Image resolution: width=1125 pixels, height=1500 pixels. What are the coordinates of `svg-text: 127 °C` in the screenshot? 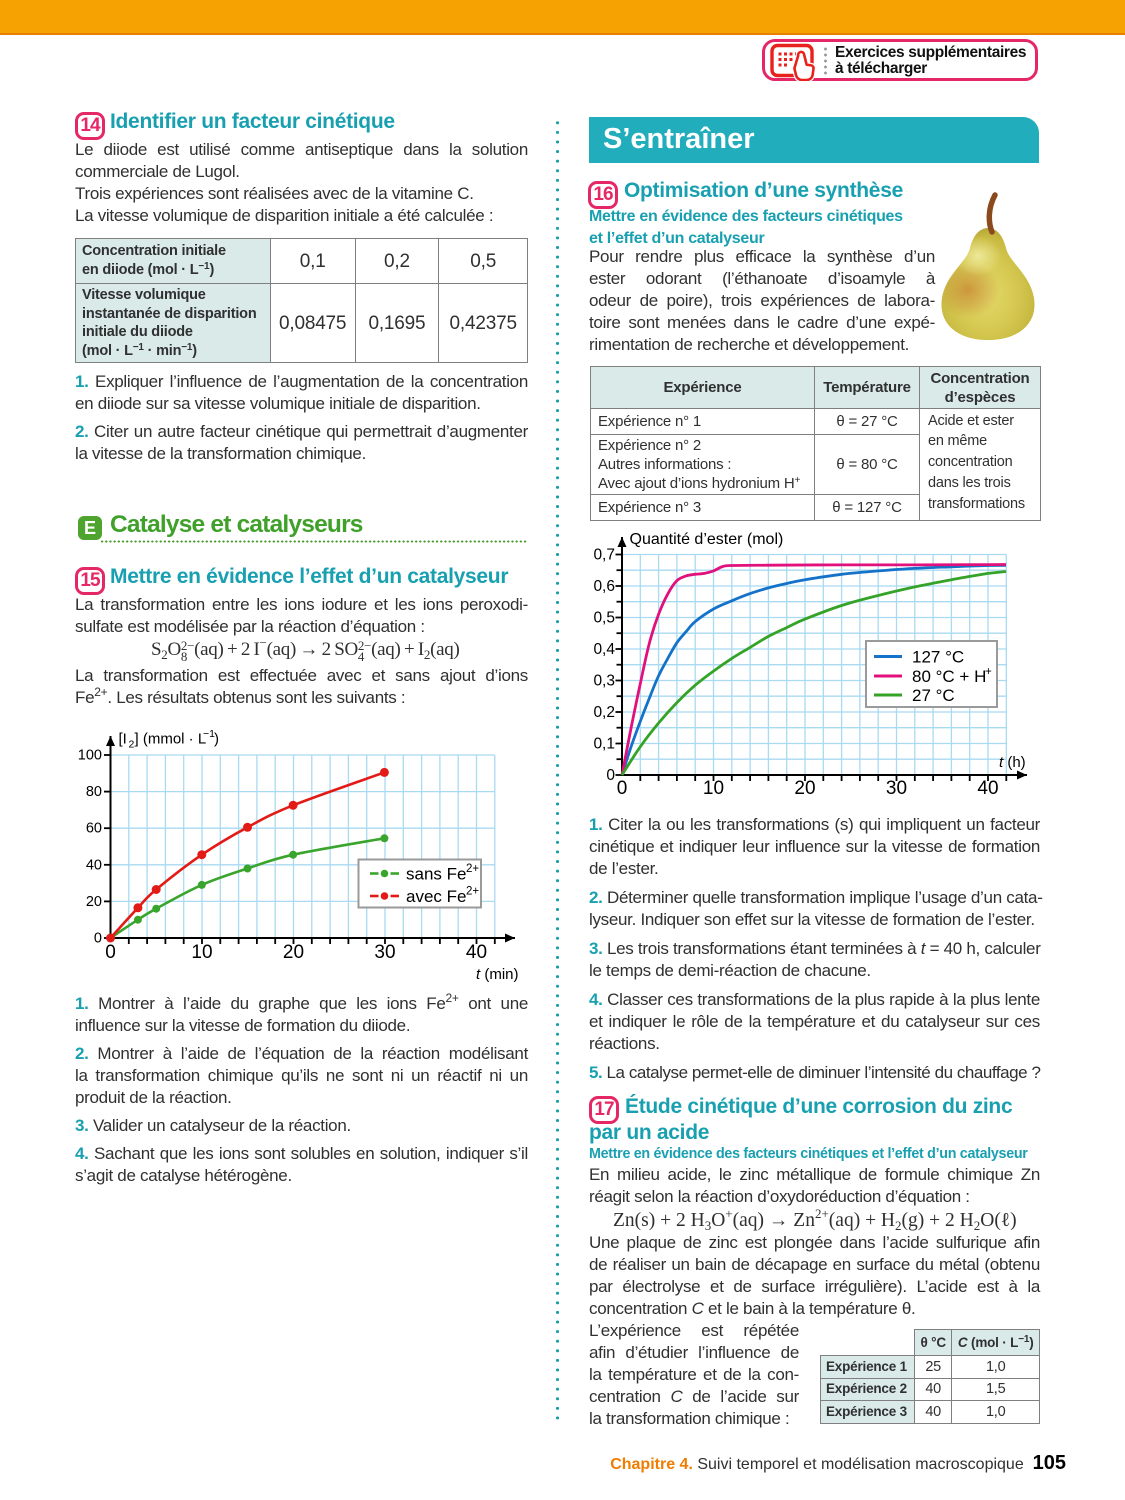 It's located at (938, 657).